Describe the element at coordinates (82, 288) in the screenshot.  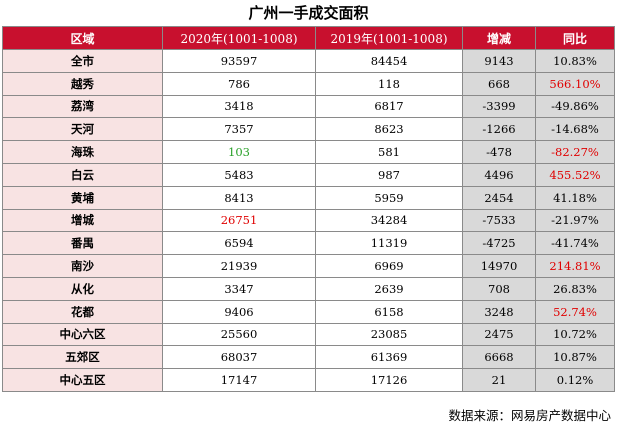
I see `region-cell: 从化` at that location.